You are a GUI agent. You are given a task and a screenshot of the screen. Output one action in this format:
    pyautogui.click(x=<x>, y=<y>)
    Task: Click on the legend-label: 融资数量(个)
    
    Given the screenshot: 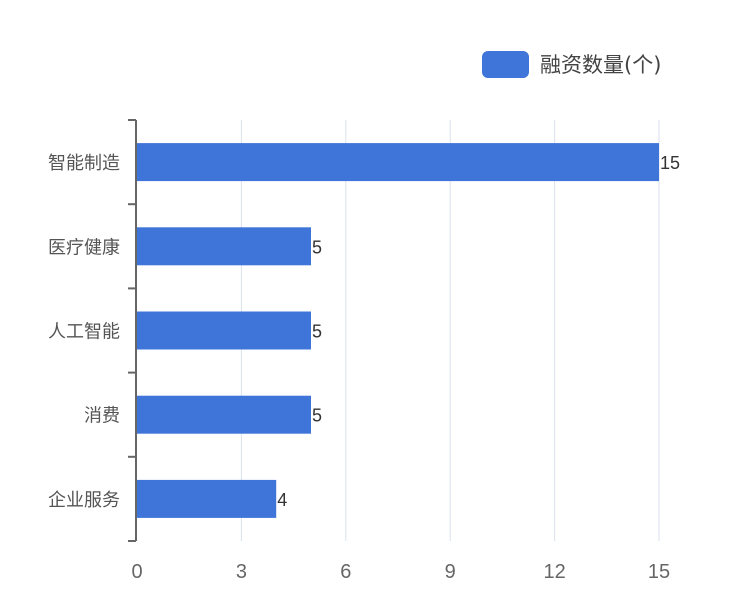 What is the action you would take?
    pyautogui.click(x=601, y=65)
    